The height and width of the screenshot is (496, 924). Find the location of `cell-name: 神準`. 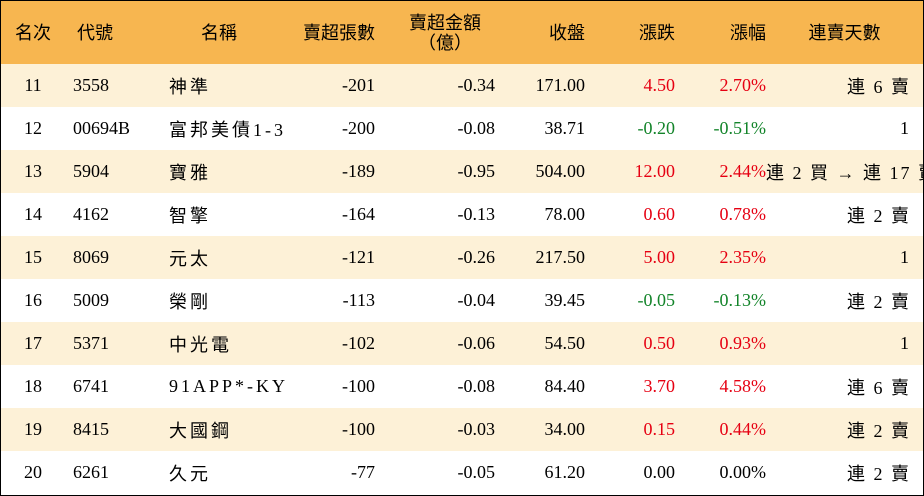

cell-name: 神準 is located at coordinates (190, 86).